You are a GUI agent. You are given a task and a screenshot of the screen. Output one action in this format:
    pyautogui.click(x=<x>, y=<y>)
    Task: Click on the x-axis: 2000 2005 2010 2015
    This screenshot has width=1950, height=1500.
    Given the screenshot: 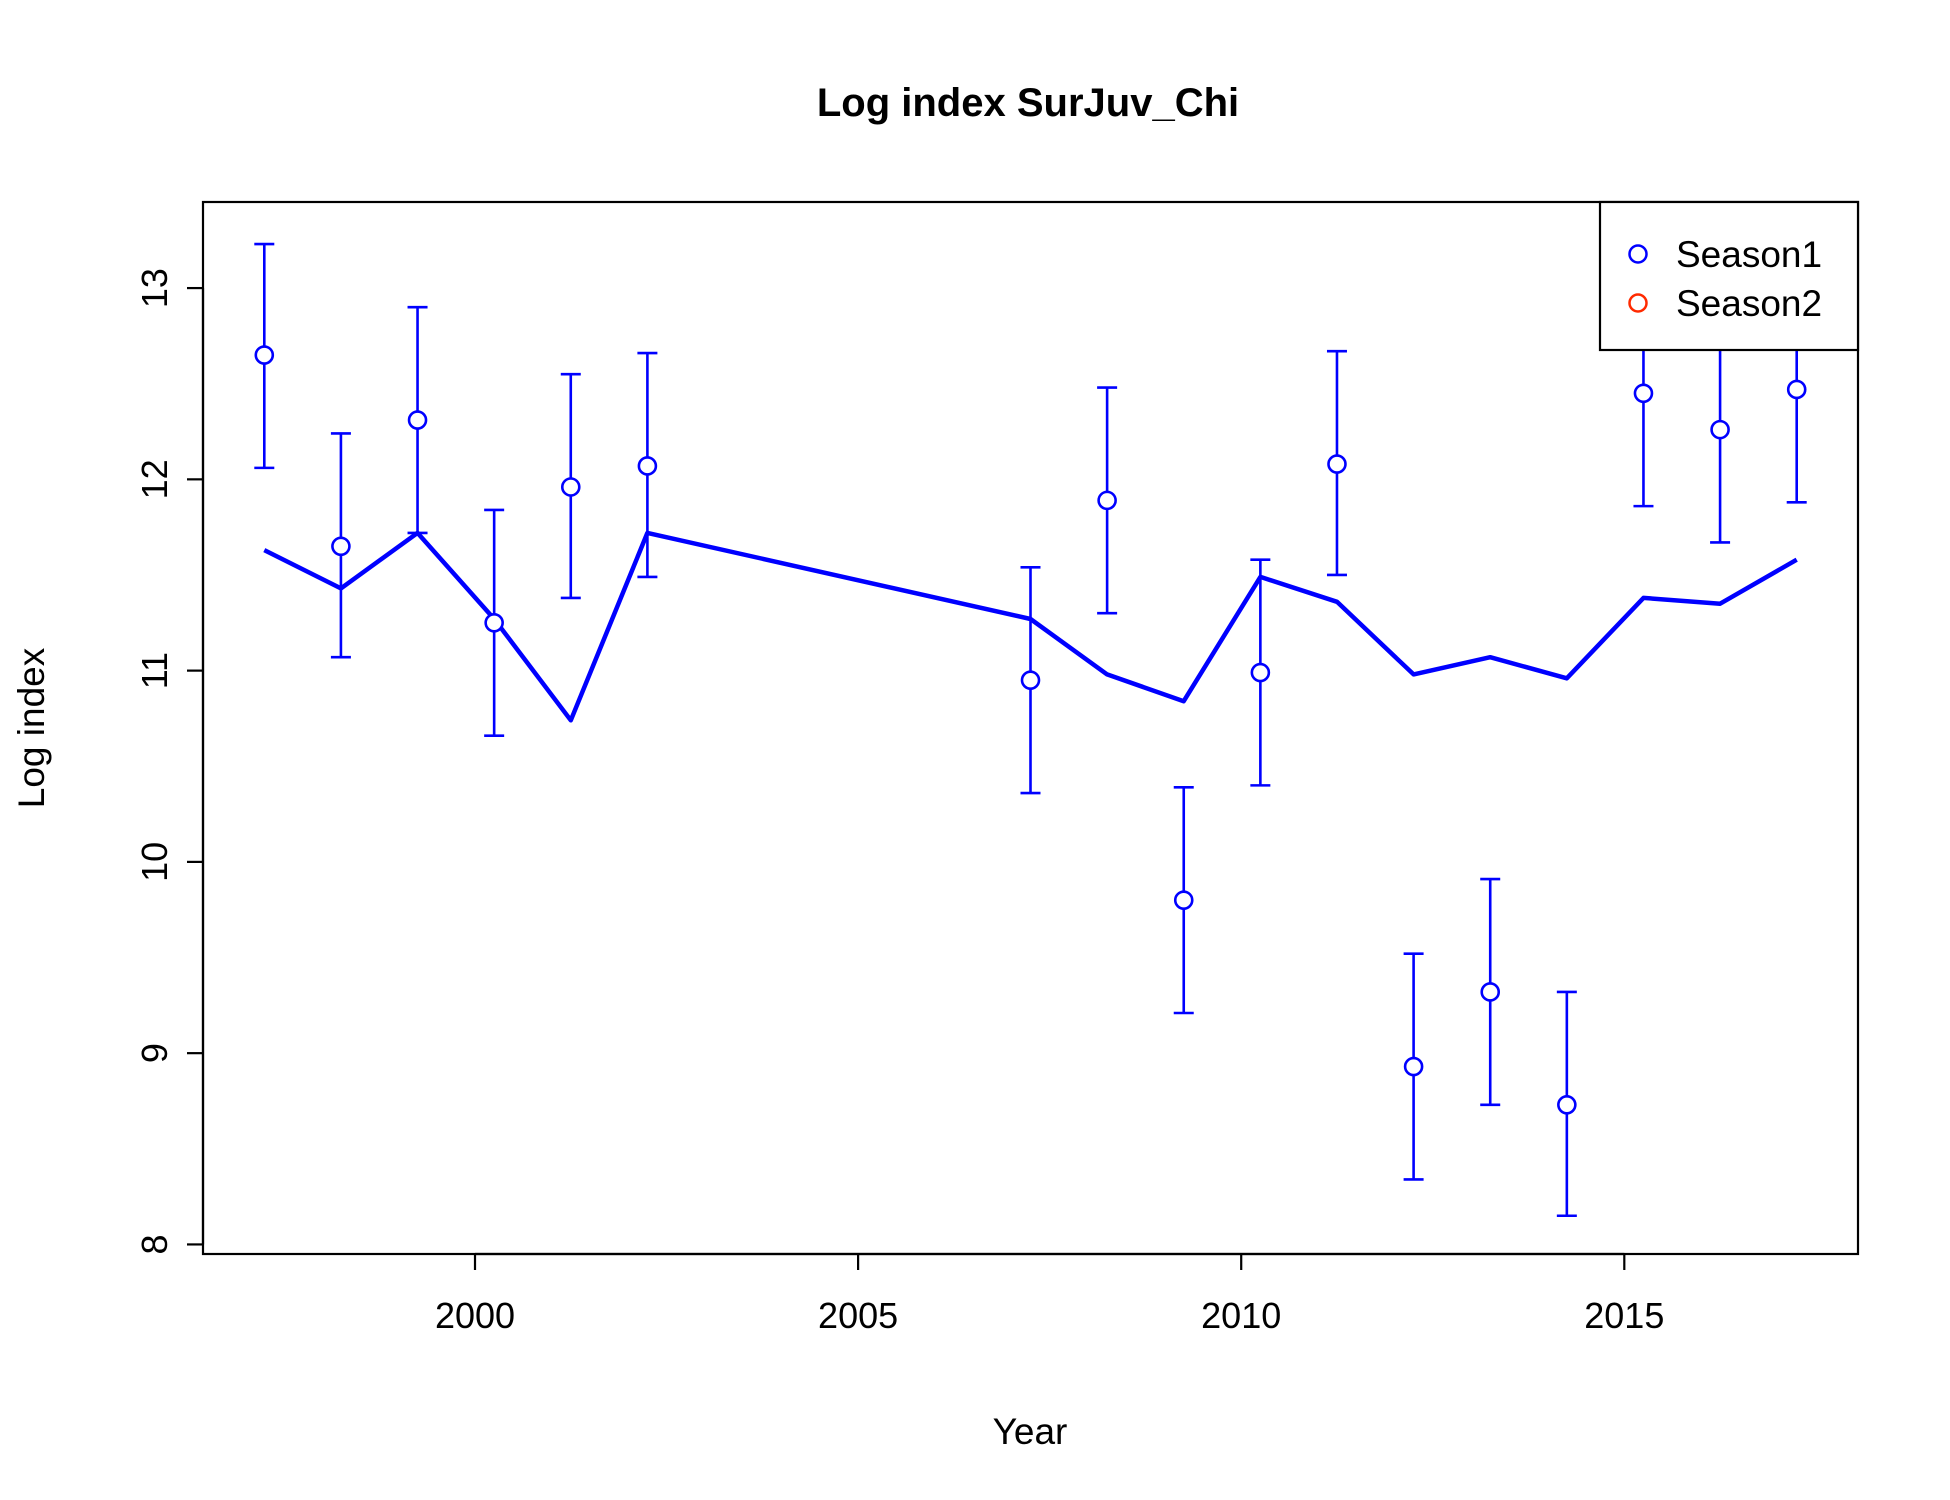 What is the action you would take?
    pyautogui.click(x=1049, y=1294)
    